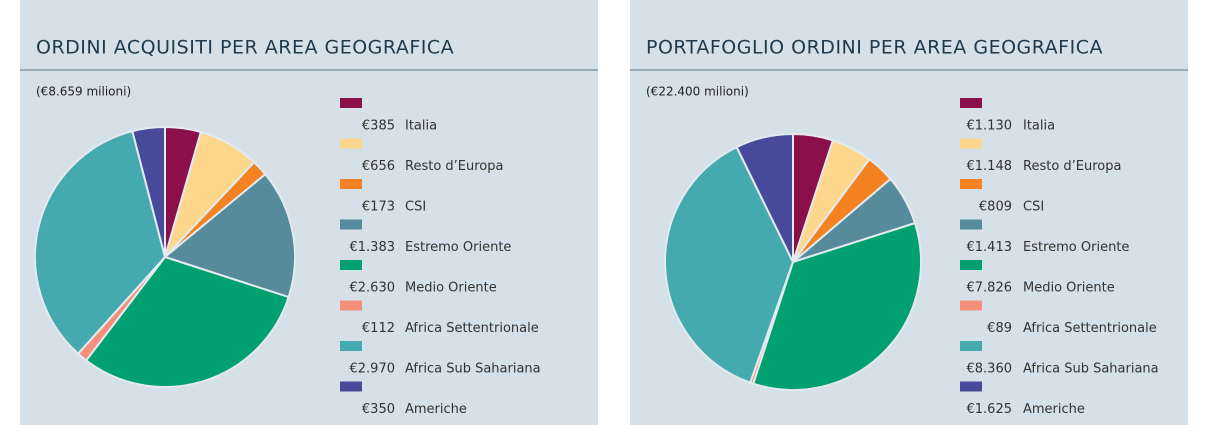 This screenshot has height=425, width=1208. I want to click on value-label: €2.630, so click(373, 288).